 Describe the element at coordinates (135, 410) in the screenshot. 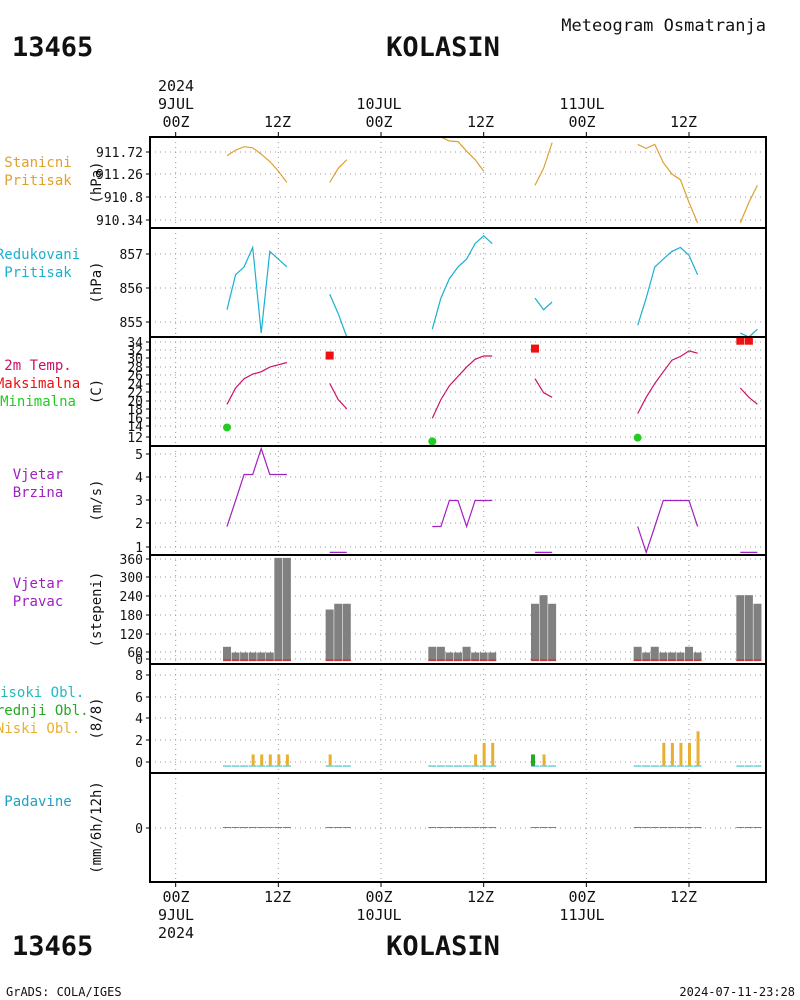

I see `y-tick-label: 18` at that location.